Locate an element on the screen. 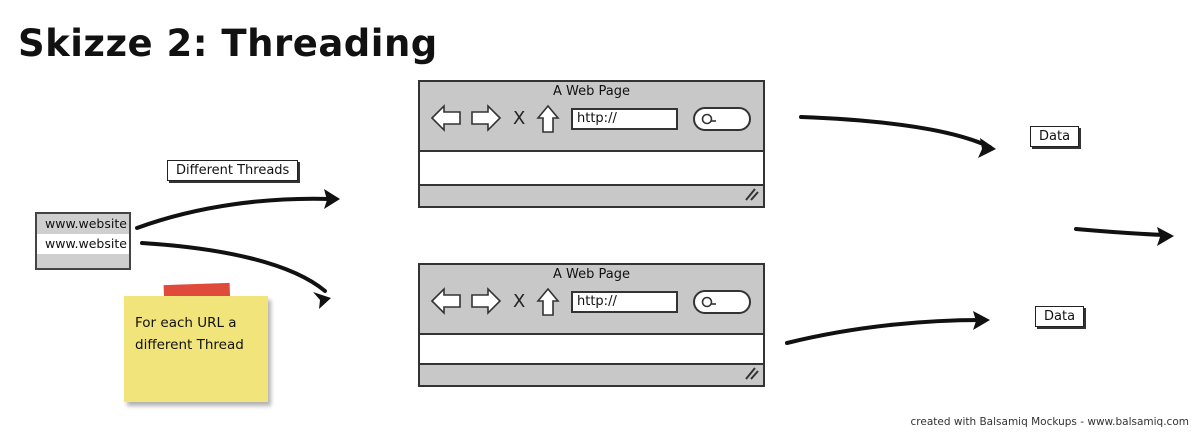  sticky-note-line: For each URL a is located at coordinates (186, 323).